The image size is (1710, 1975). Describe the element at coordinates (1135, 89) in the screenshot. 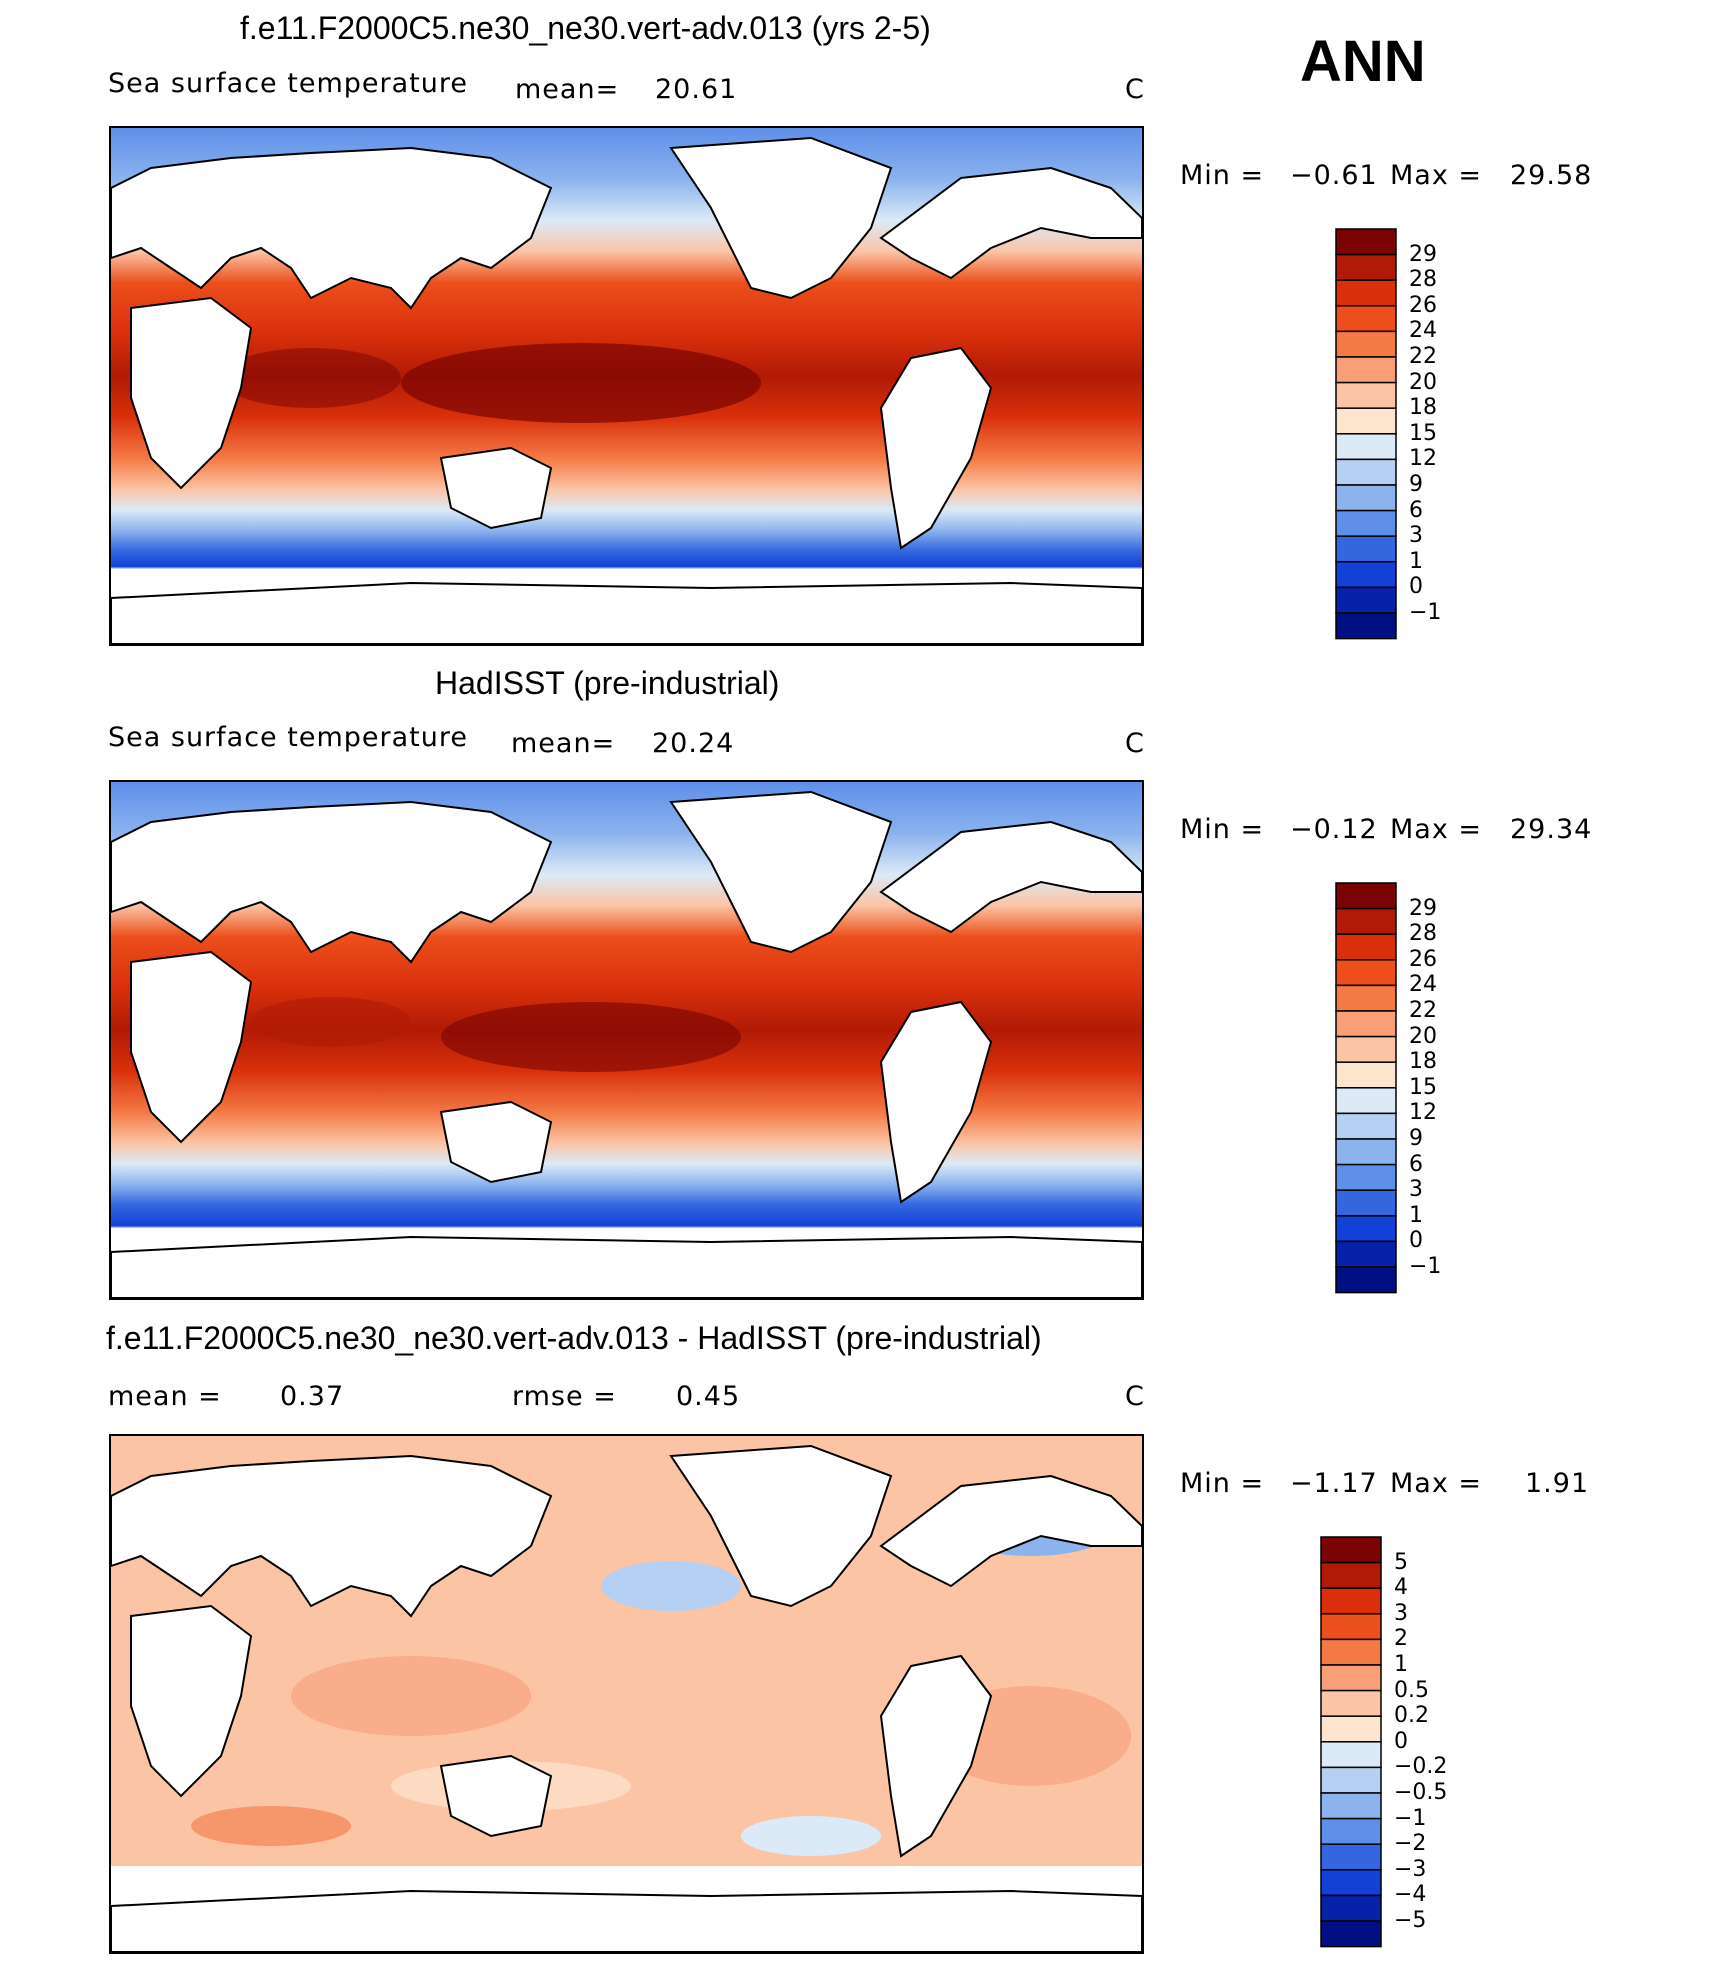

I see `panel-1-units: C` at that location.